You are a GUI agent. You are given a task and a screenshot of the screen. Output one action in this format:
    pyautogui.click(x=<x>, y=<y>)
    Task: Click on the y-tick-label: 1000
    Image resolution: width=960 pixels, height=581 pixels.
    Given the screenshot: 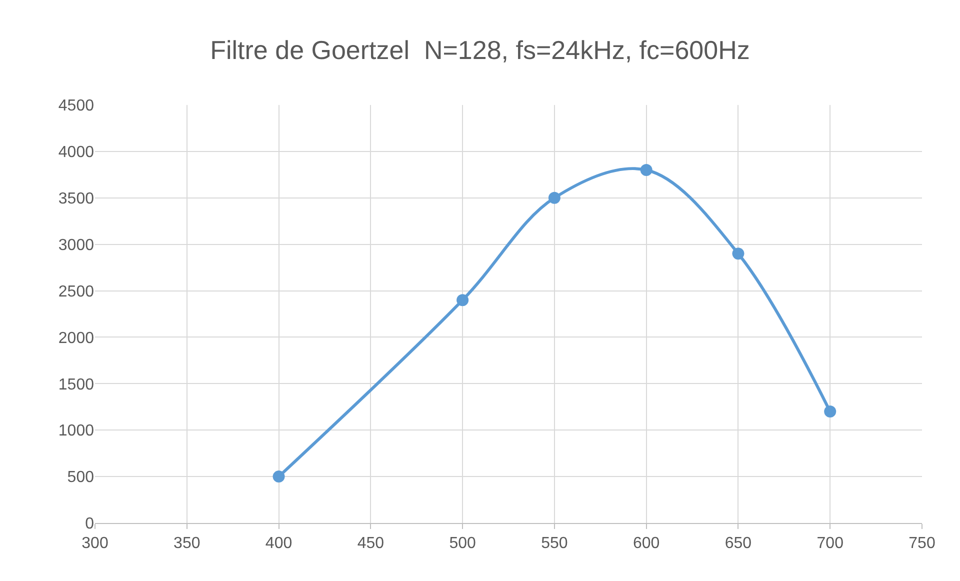 What is the action you would take?
    pyautogui.click(x=76, y=431)
    